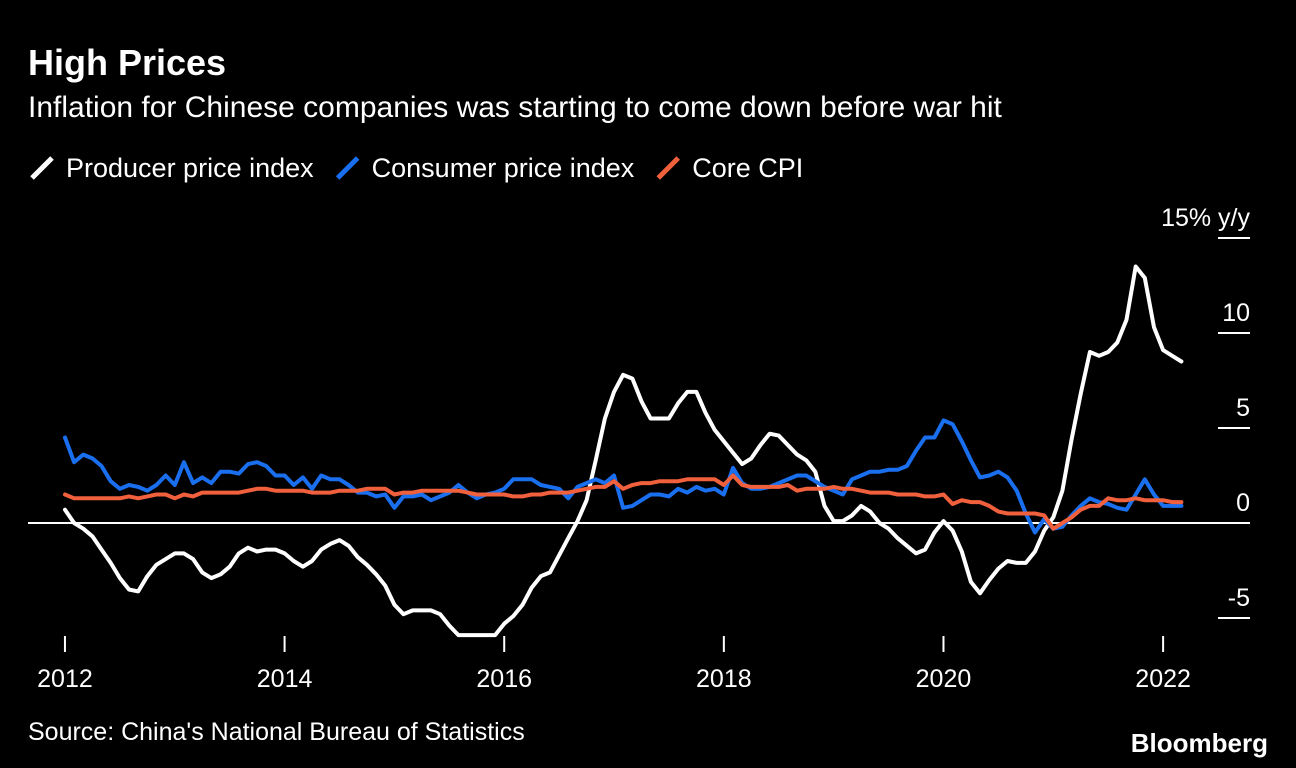 This screenshot has width=1296, height=768. What do you see at coordinates (285, 679) in the screenshot?
I see `x-tick-label: 2014` at bounding box center [285, 679].